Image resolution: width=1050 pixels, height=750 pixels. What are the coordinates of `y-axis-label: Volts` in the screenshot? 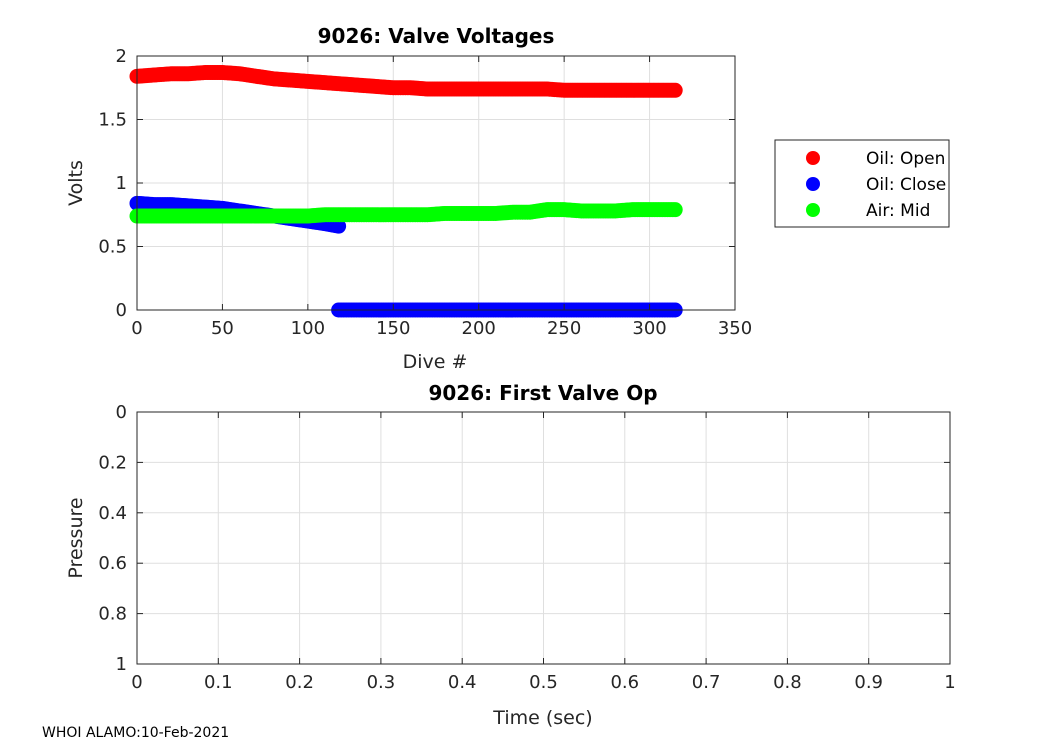 It's located at (76, 183).